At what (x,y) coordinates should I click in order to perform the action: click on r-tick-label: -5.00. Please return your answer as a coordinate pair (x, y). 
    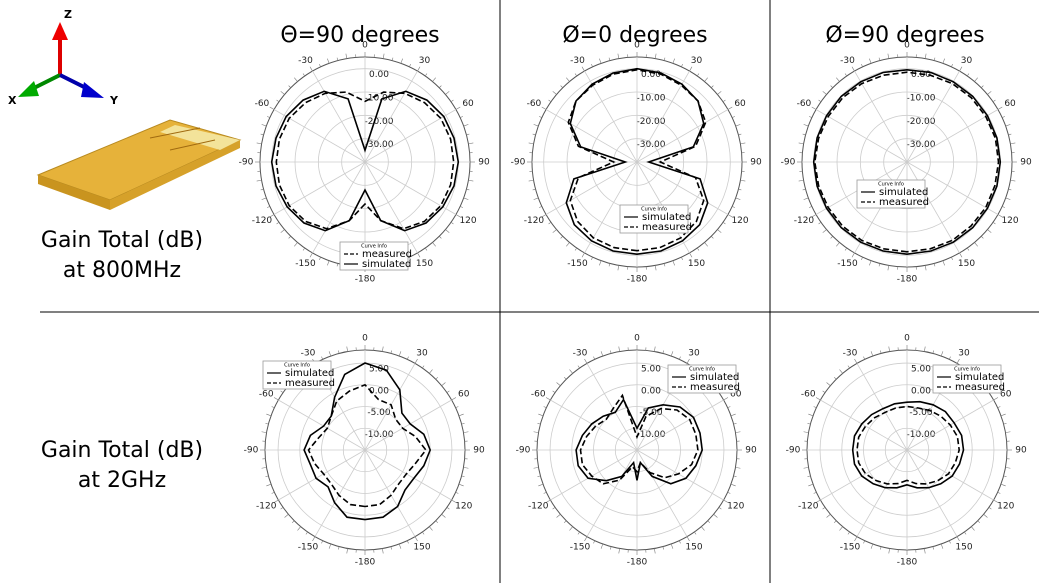
    Looking at the image, I should click on (379, 413).